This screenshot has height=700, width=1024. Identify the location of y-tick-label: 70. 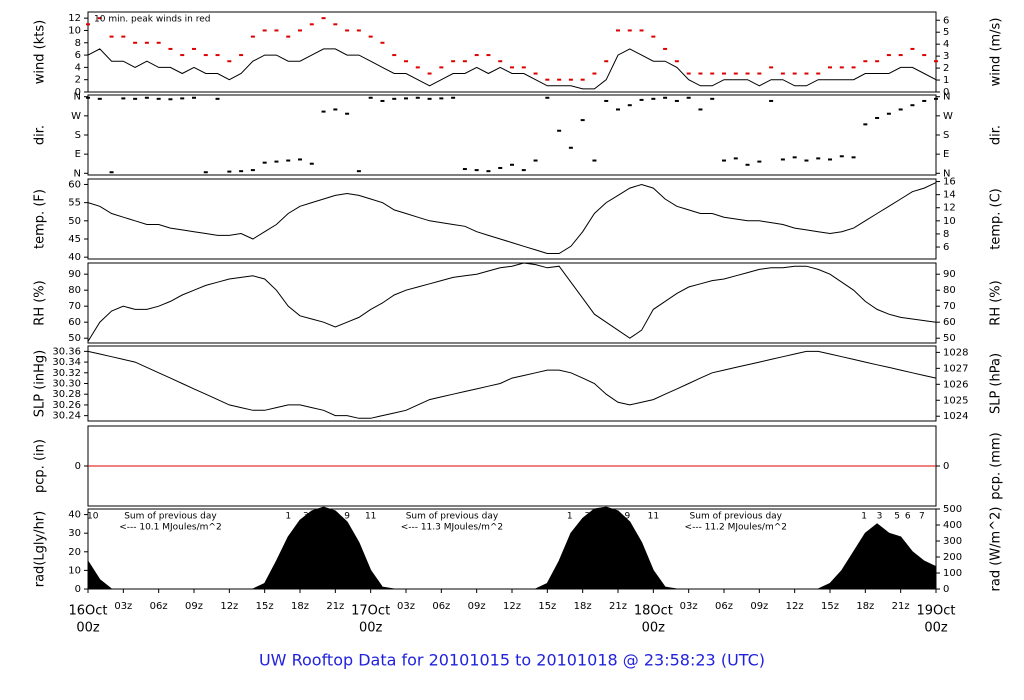
(74, 306).